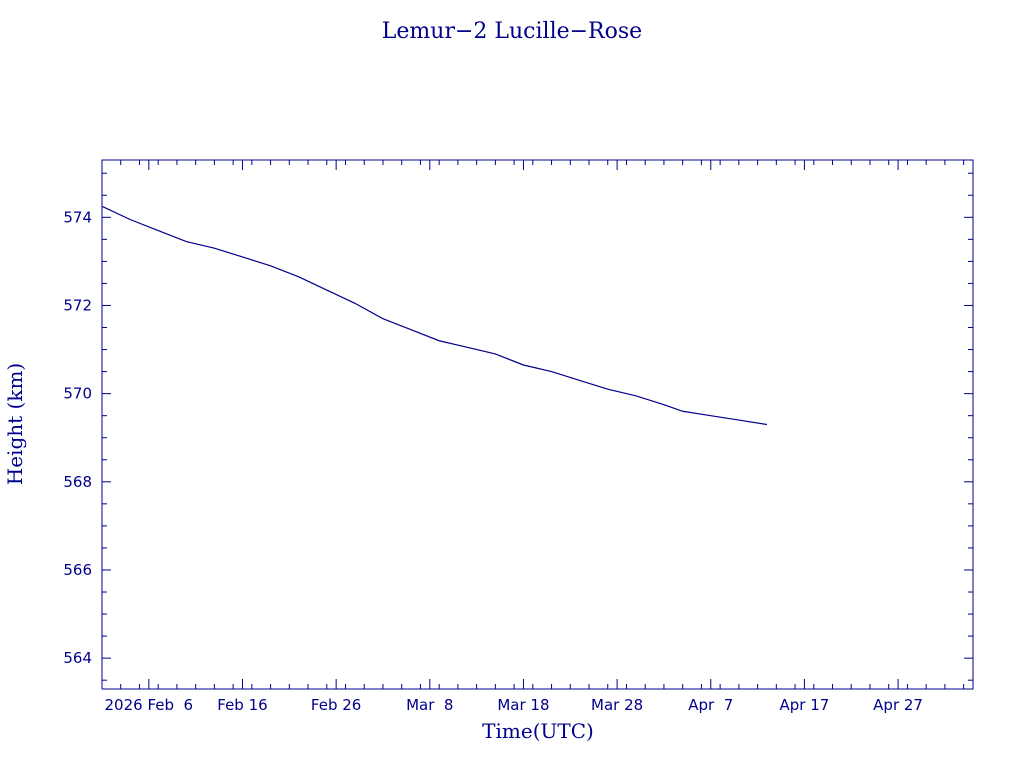 The image size is (1024, 768). I want to click on chart-title: Lemur−2 Lucille−Rose, so click(512, 31).